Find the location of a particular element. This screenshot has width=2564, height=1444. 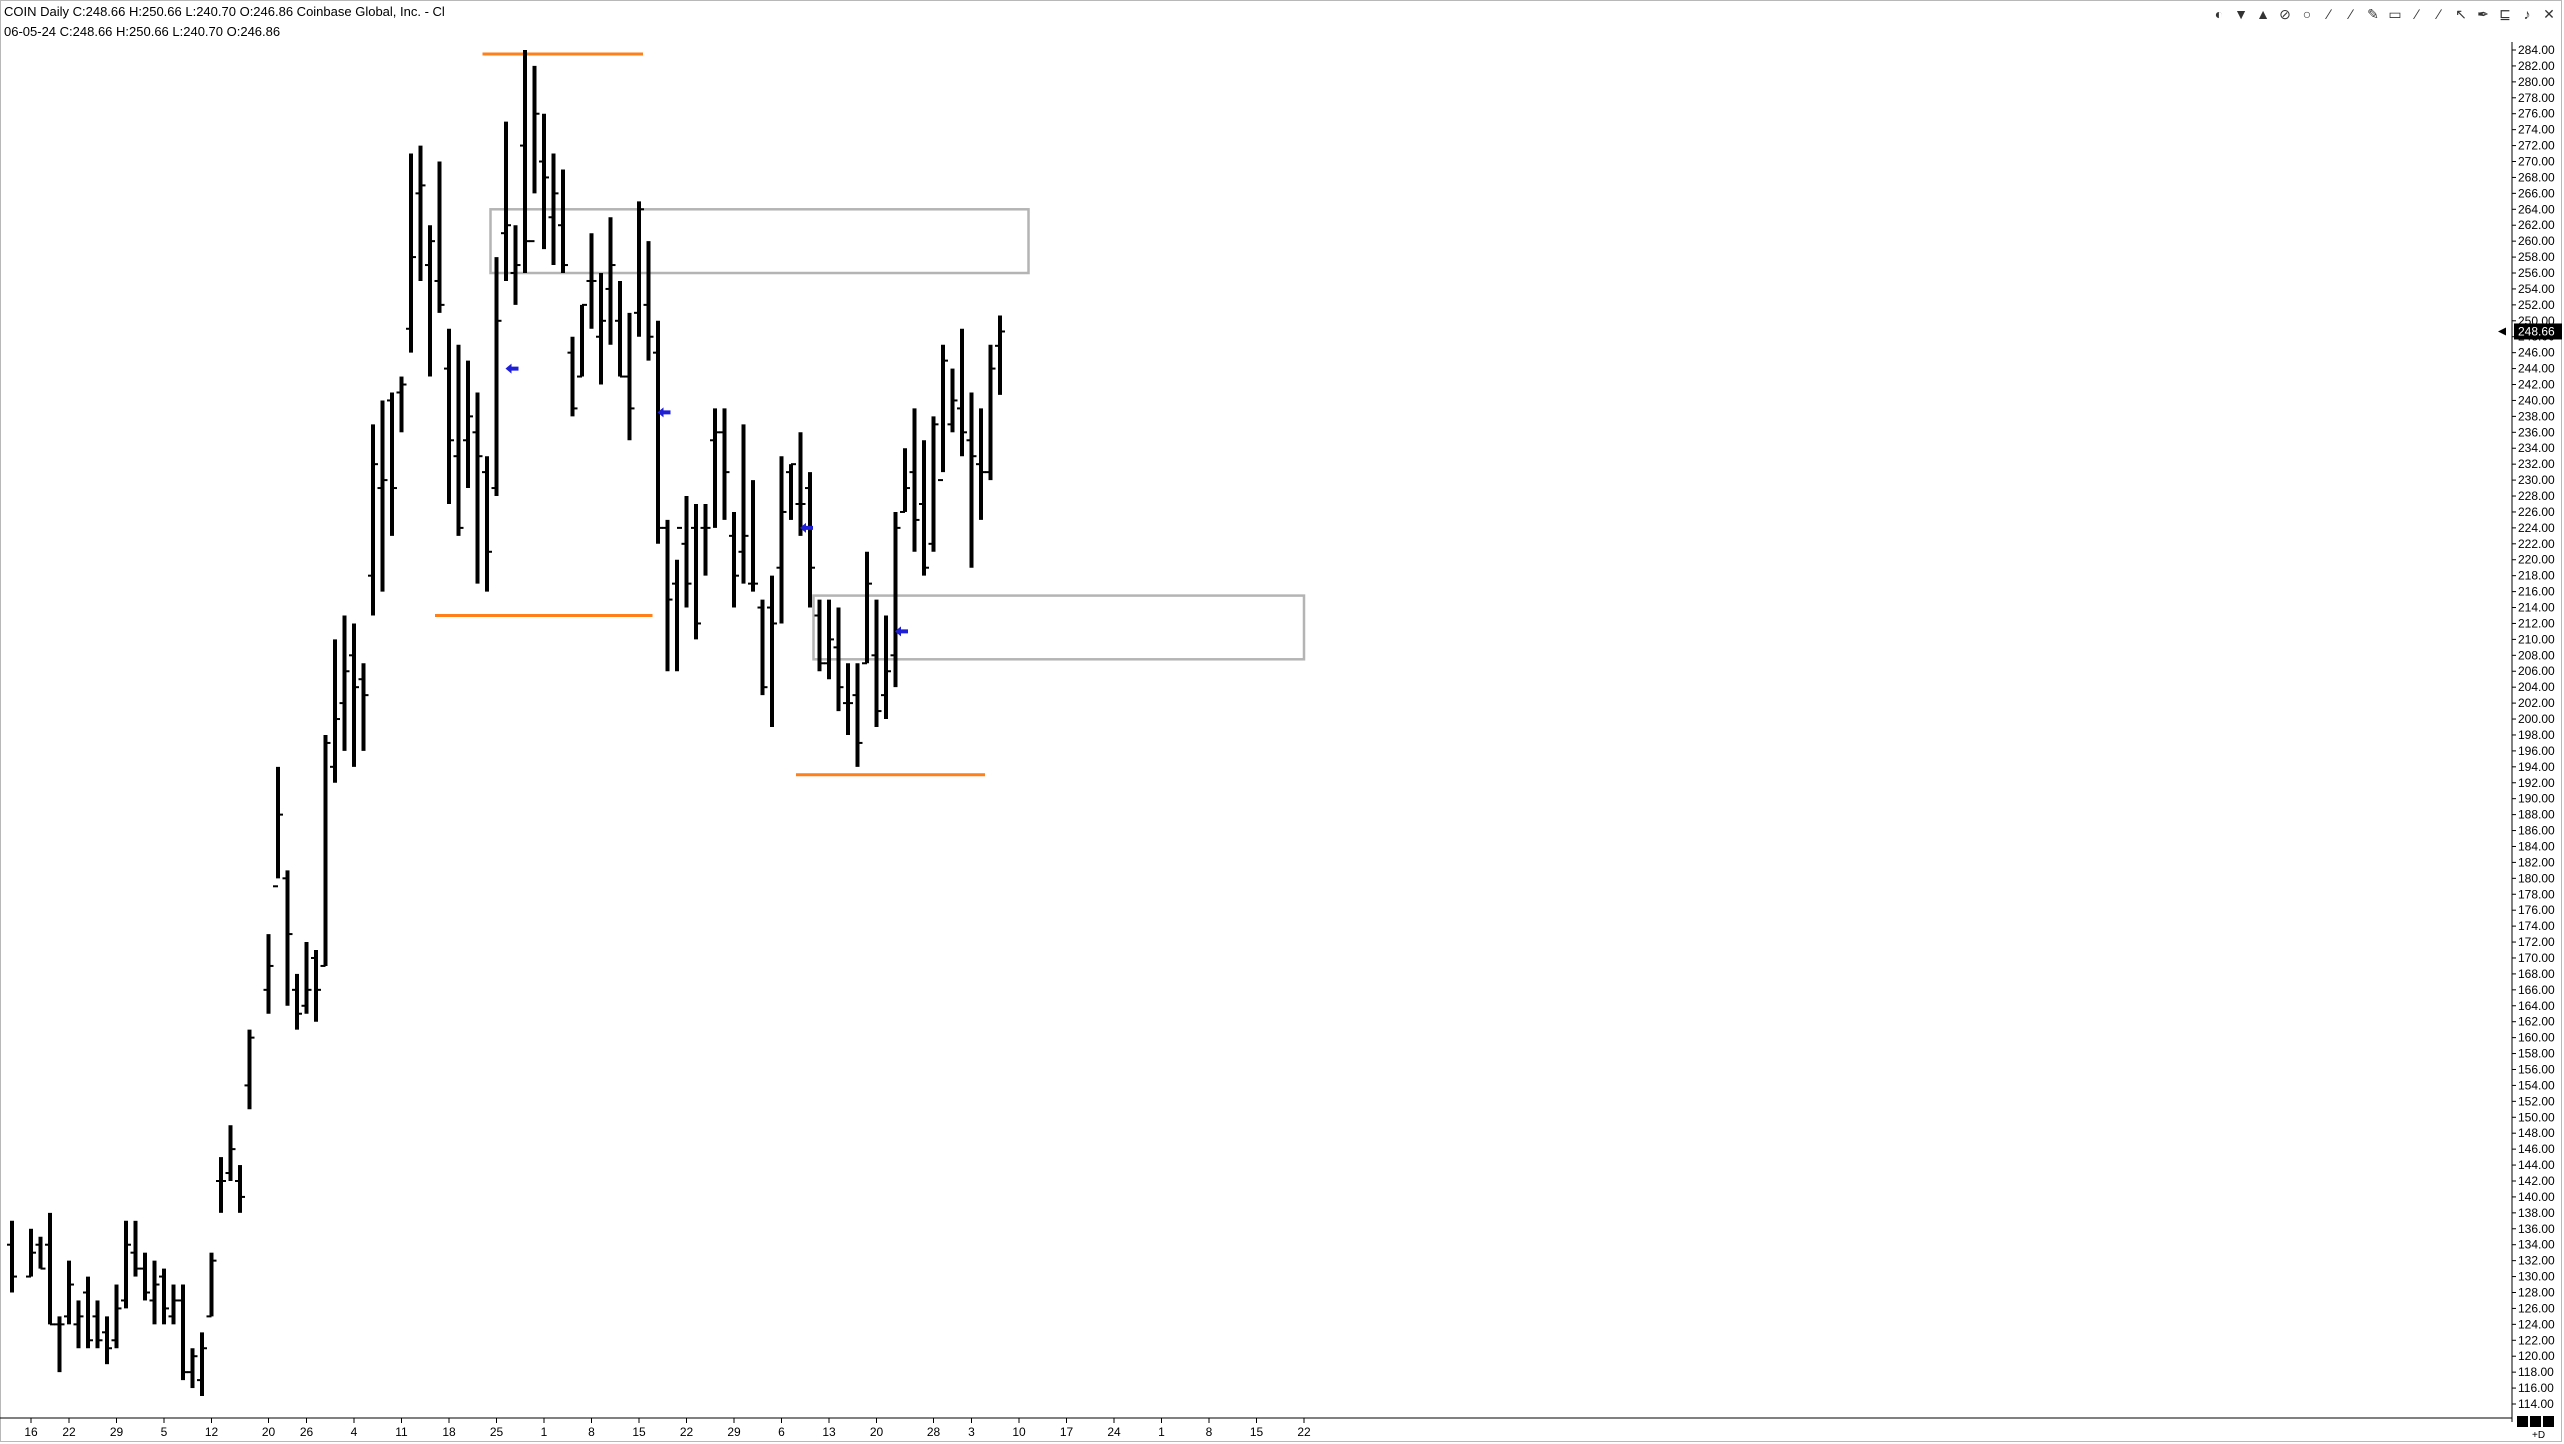

time-tick-label: 6 is located at coordinates (781, 1432).